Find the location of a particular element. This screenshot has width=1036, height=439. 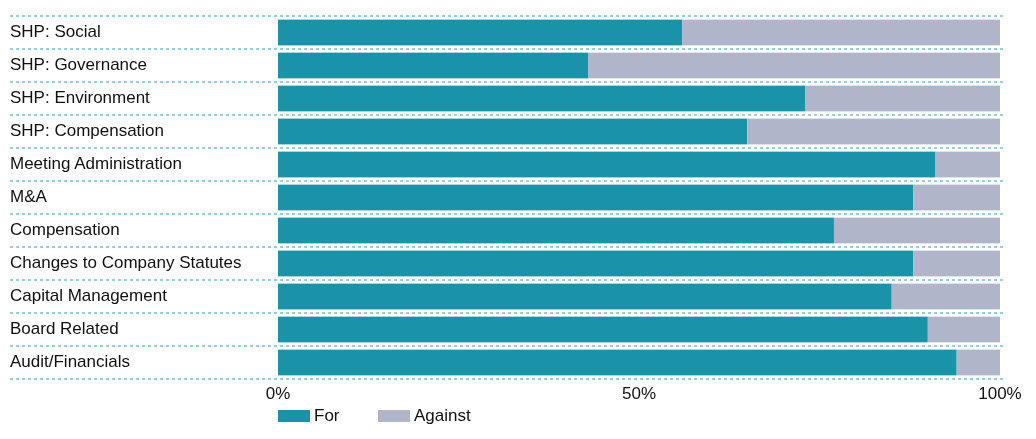

y-tick-label: Audit/Financials is located at coordinates (70, 361).